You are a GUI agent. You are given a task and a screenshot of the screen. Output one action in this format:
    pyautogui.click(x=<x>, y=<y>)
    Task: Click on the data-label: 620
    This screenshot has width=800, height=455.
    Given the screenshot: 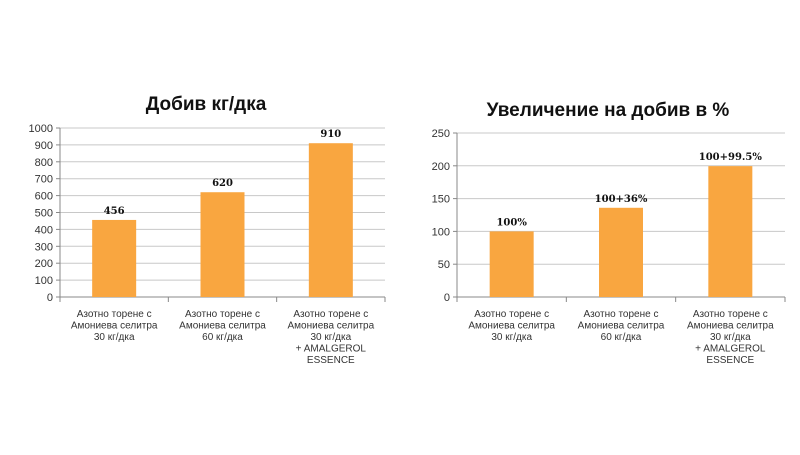 What is the action you would take?
    pyautogui.click(x=222, y=183)
    